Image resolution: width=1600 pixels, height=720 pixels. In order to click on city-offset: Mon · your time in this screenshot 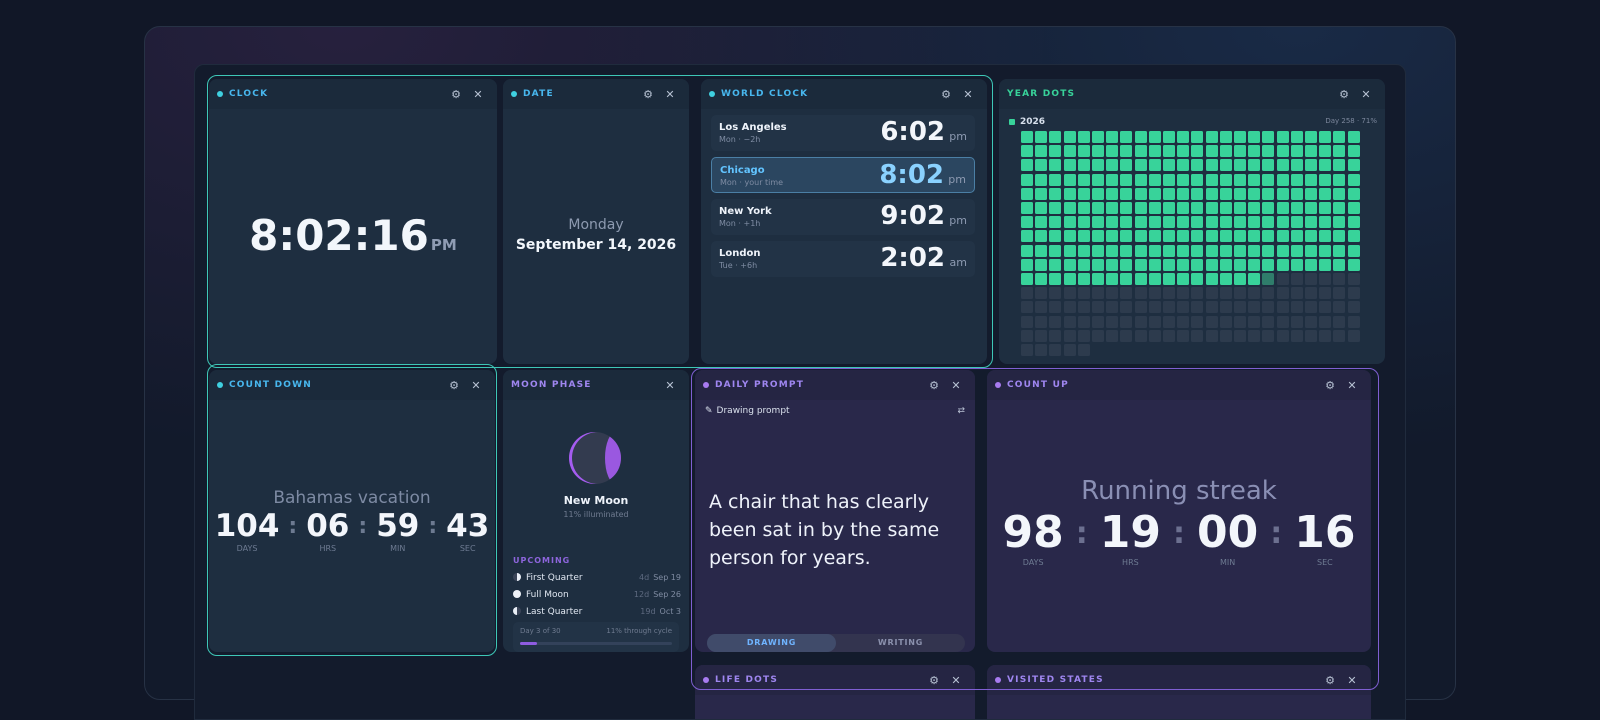, I will do `click(752, 182)`.